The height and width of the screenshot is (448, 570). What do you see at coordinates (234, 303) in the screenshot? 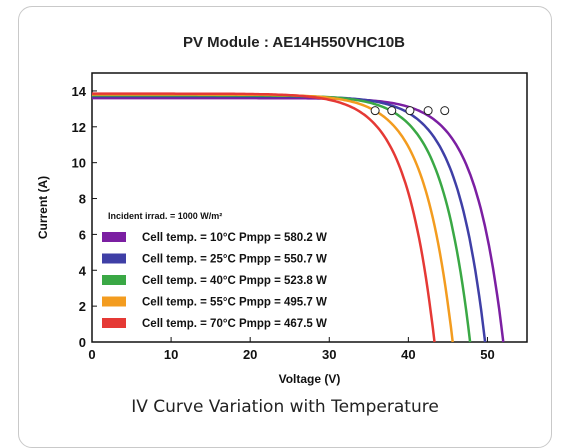
I see `legend-label: Cell temp. = 55°C Pmpp = 495.7 W` at bounding box center [234, 303].